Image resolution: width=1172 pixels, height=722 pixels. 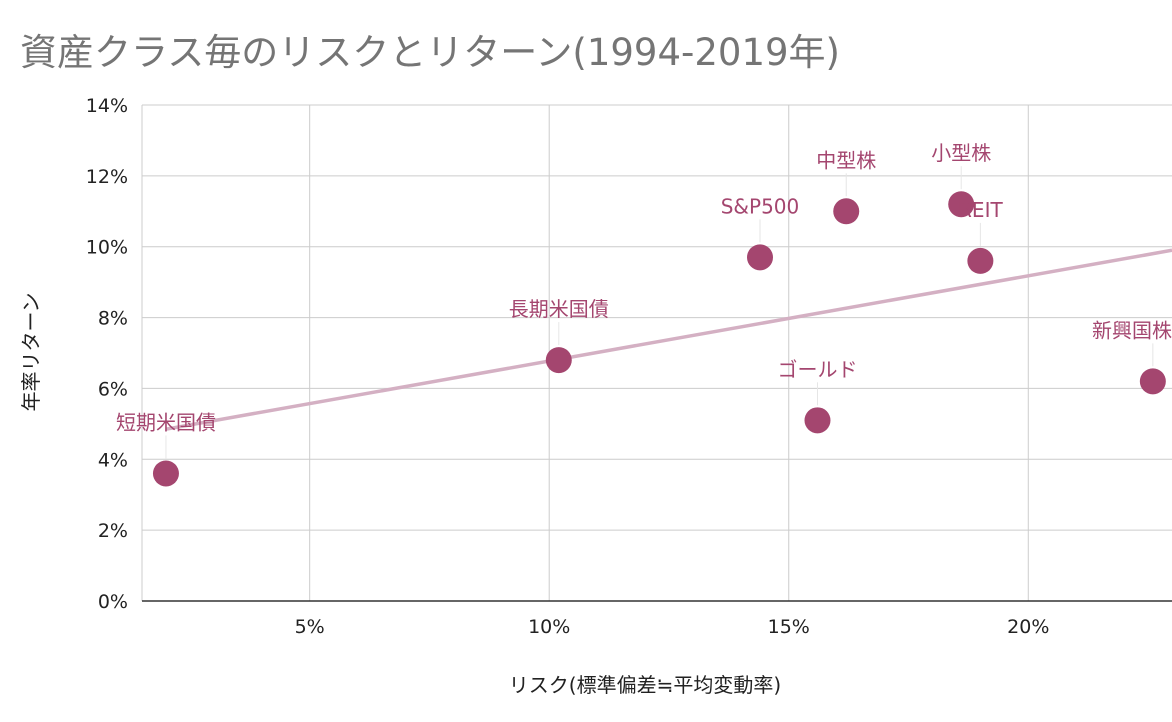 What do you see at coordinates (980, 210) in the screenshot?
I see `point-label: REIT` at bounding box center [980, 210].